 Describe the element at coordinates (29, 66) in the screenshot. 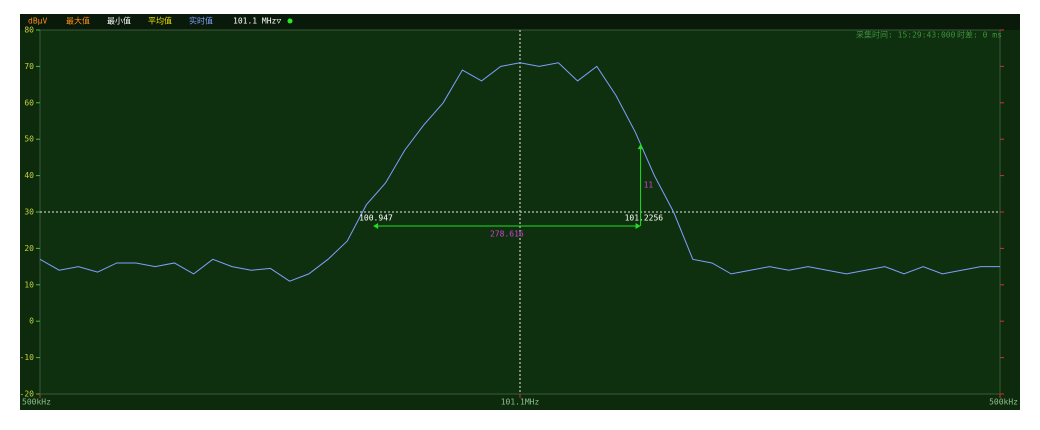

I see `y-tick-label: 70` at that location.